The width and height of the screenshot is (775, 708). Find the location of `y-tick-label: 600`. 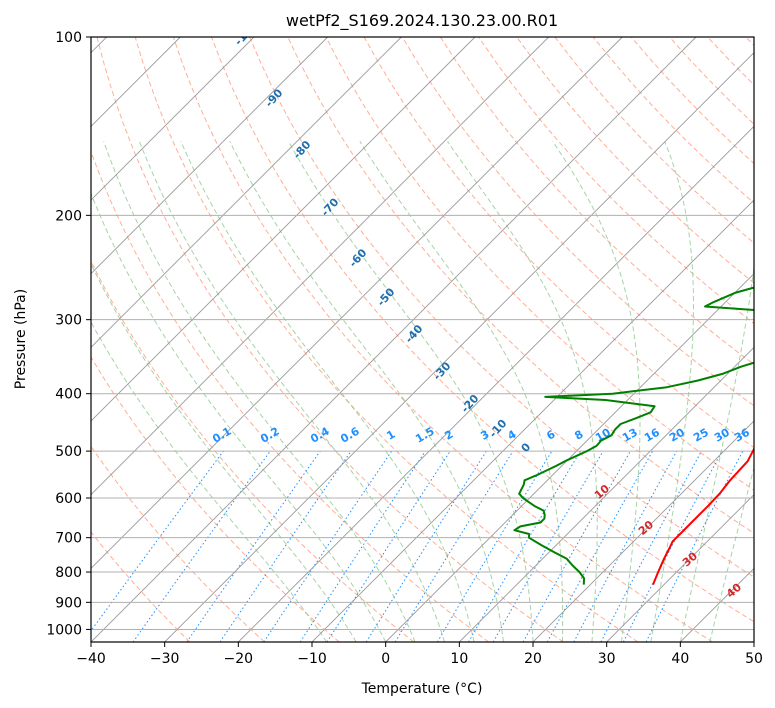

y-tick-label: 600 is located at coordinates (68, 499).